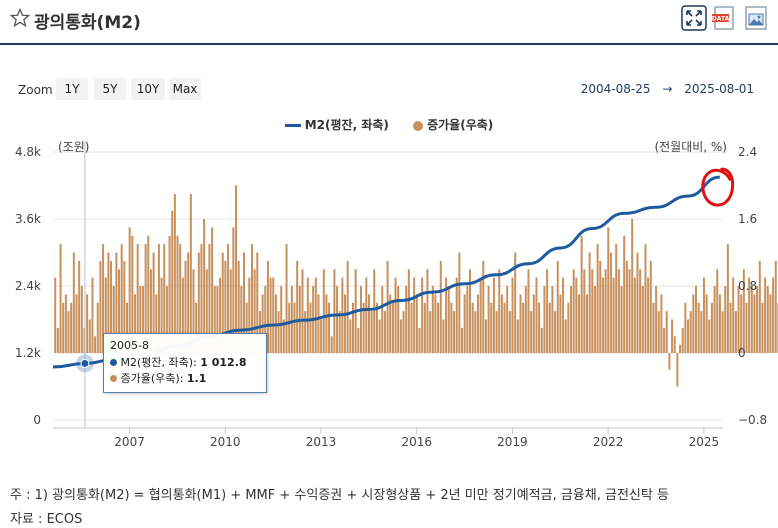  I want to click on fullscreen-icon, so click(694, 18).